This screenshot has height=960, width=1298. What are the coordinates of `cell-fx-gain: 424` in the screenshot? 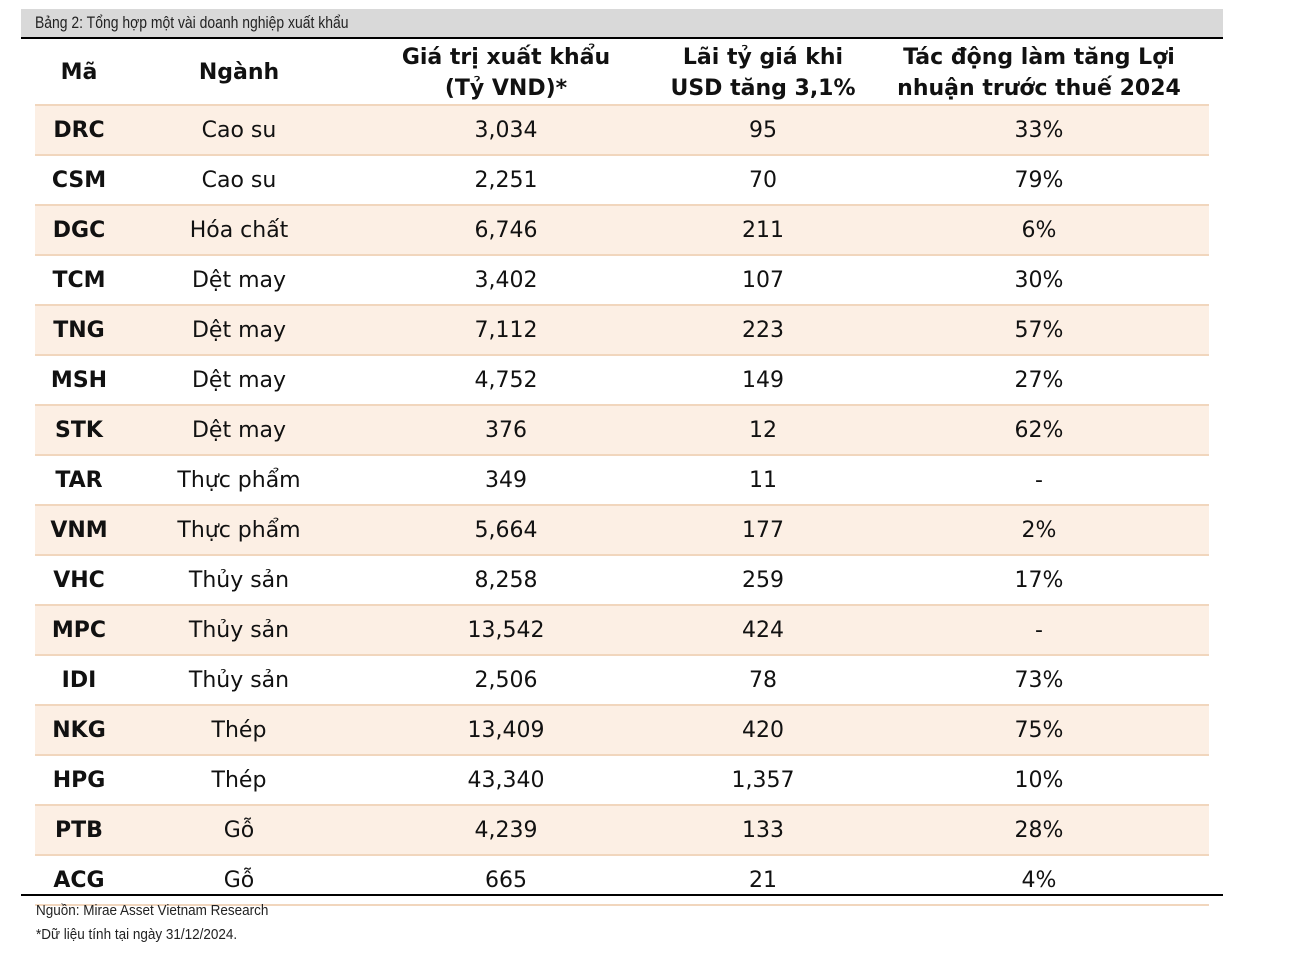 It's located at (763, 630).